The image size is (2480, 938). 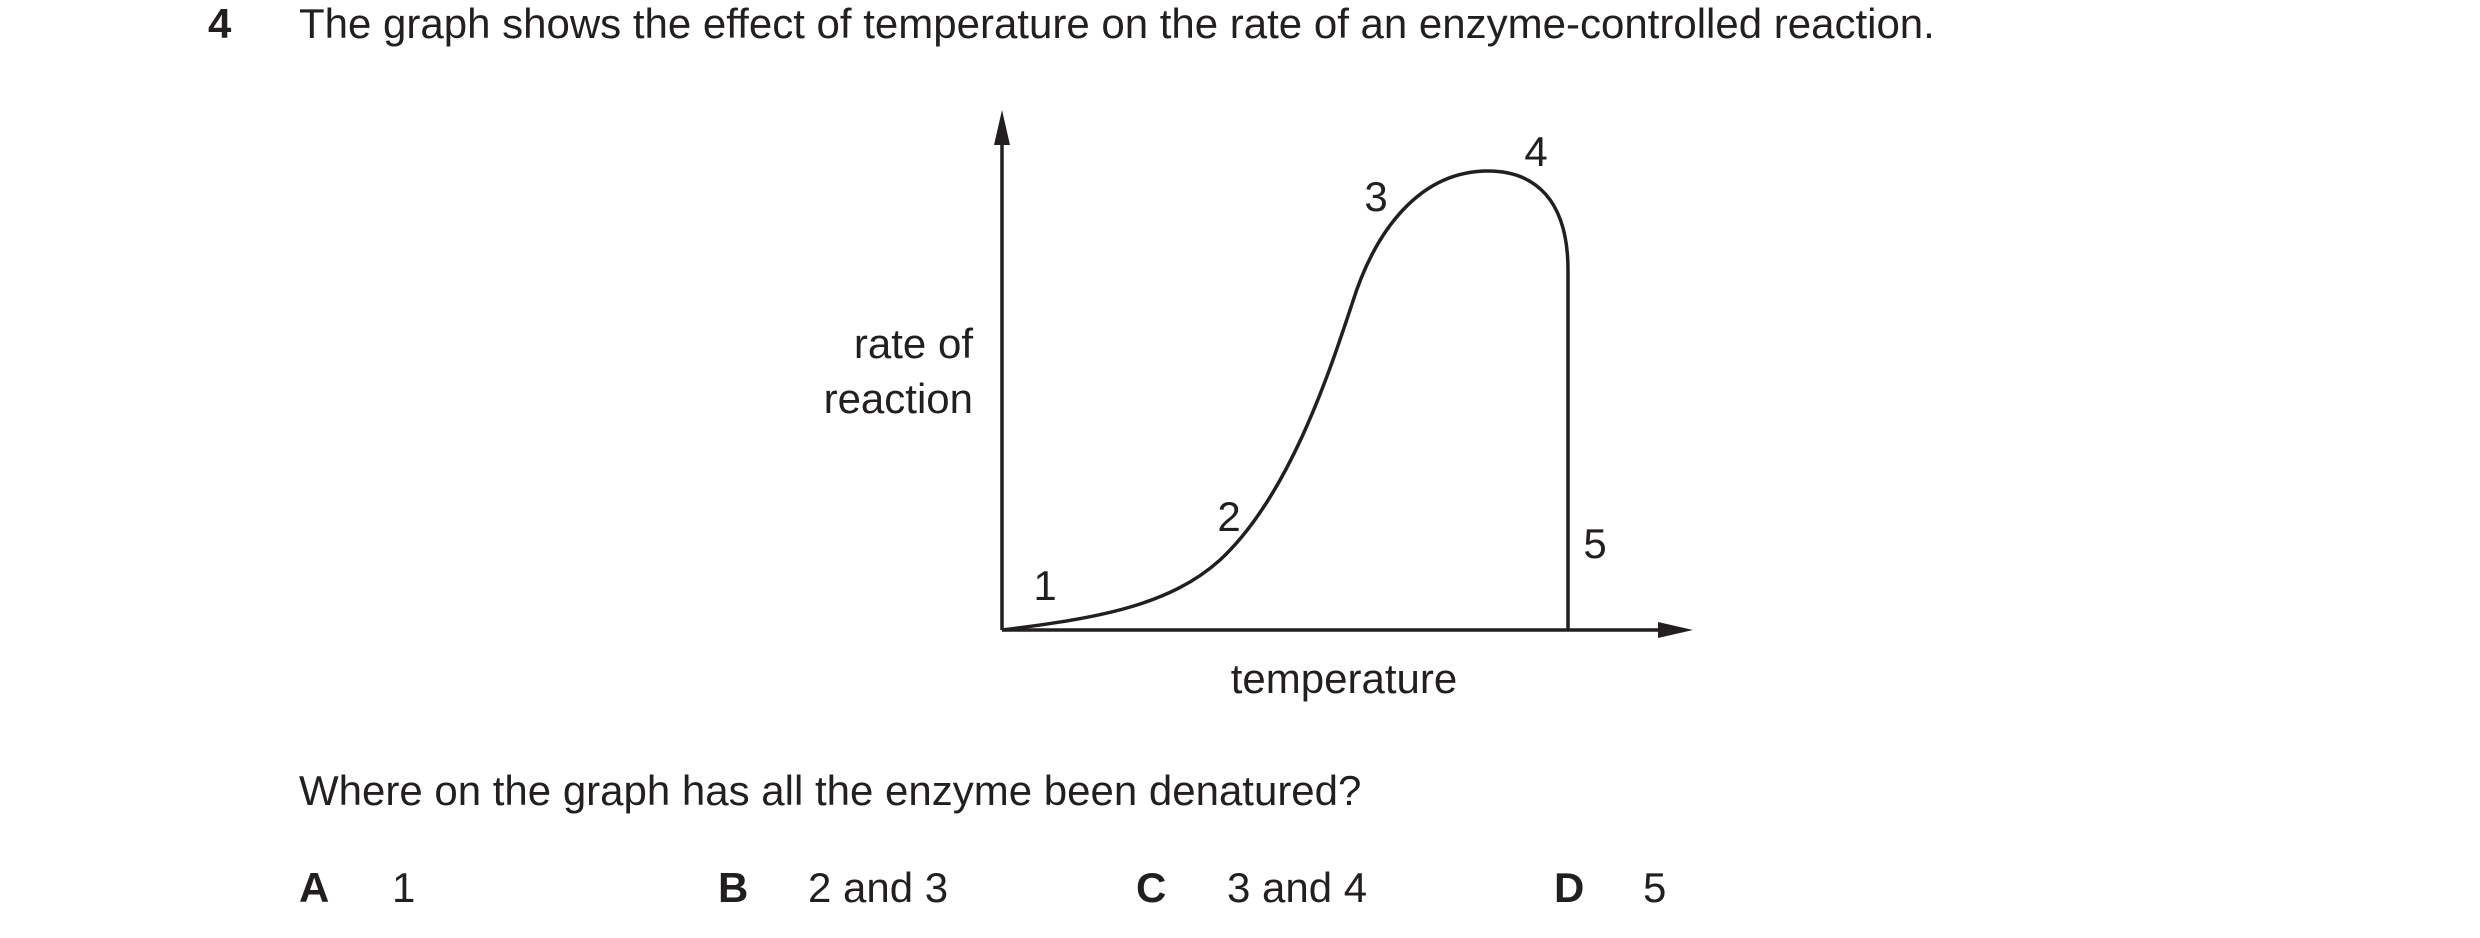 I want to click on y-axis-label: reaction, so click(x=898, y=398).